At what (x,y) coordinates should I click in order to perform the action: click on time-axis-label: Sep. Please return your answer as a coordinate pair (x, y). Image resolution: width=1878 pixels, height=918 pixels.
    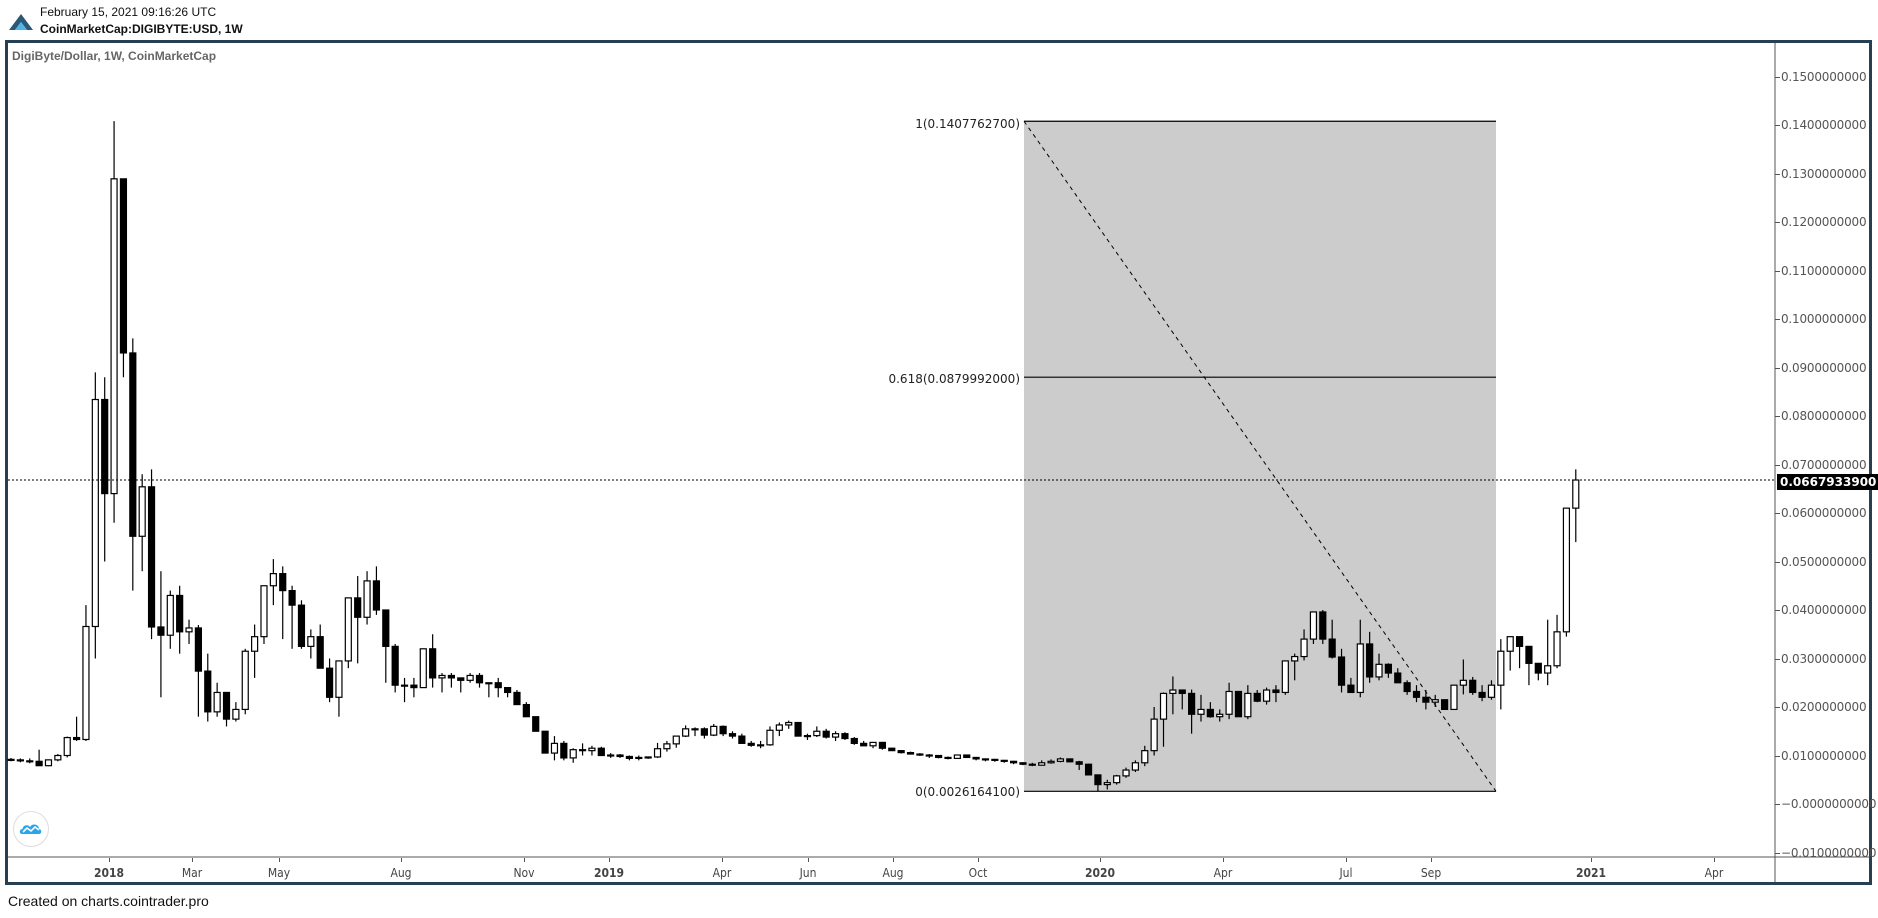
    Looking at the image, I should click on (1431, 873).